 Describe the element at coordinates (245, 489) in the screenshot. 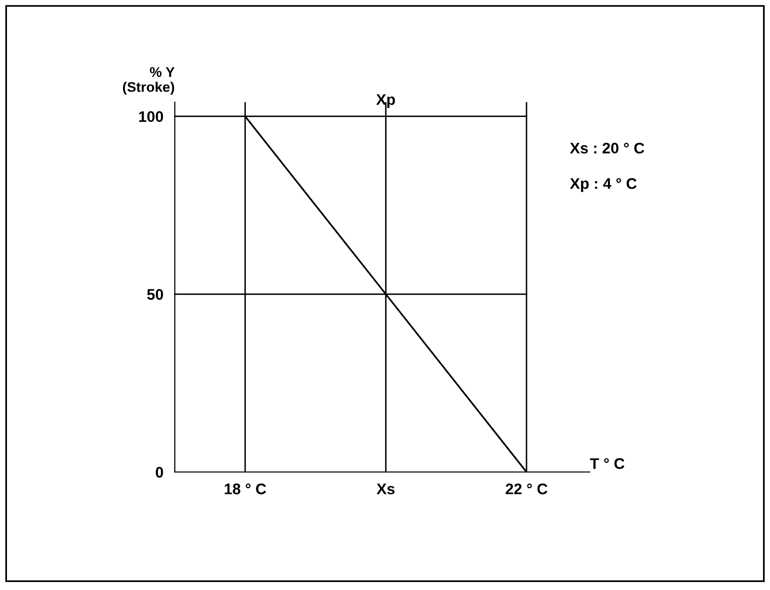

I see `x-tick-label: 18 ° C` at that location.